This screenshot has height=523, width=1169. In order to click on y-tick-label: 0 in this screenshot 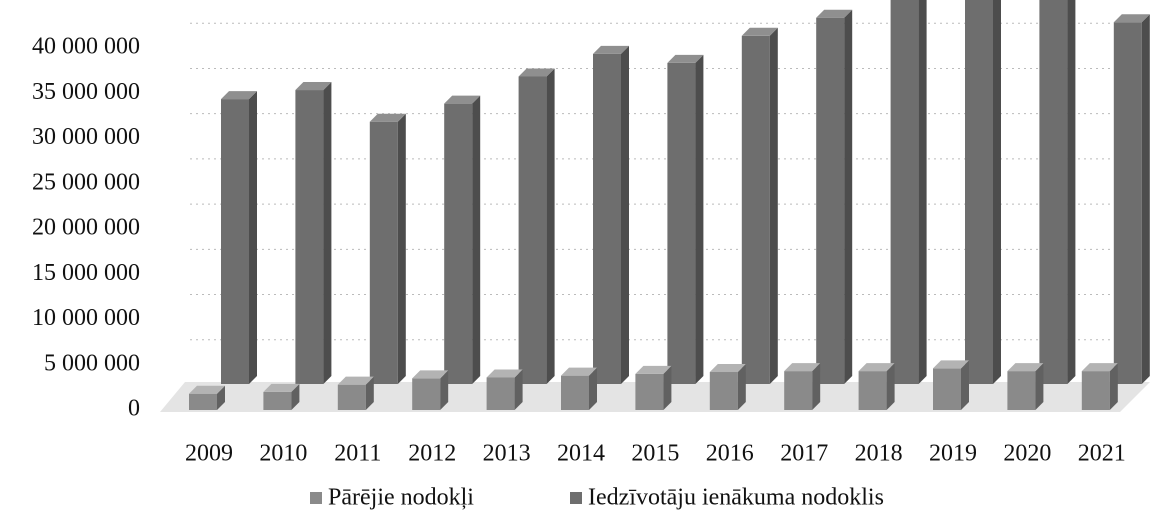, I will do `click(134, 409)`.